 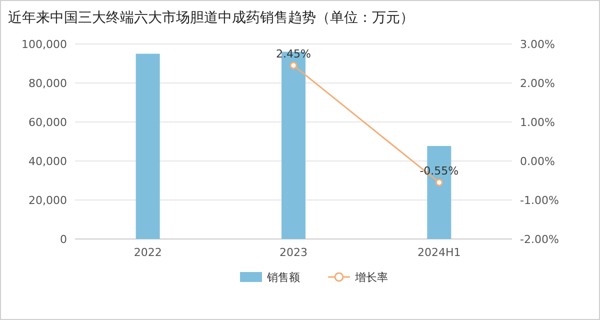 What do you see at coordinates (539, 200) in the screenshot?
I see `y2-tick-label: -1.00%` at bounding box center [539, 200].